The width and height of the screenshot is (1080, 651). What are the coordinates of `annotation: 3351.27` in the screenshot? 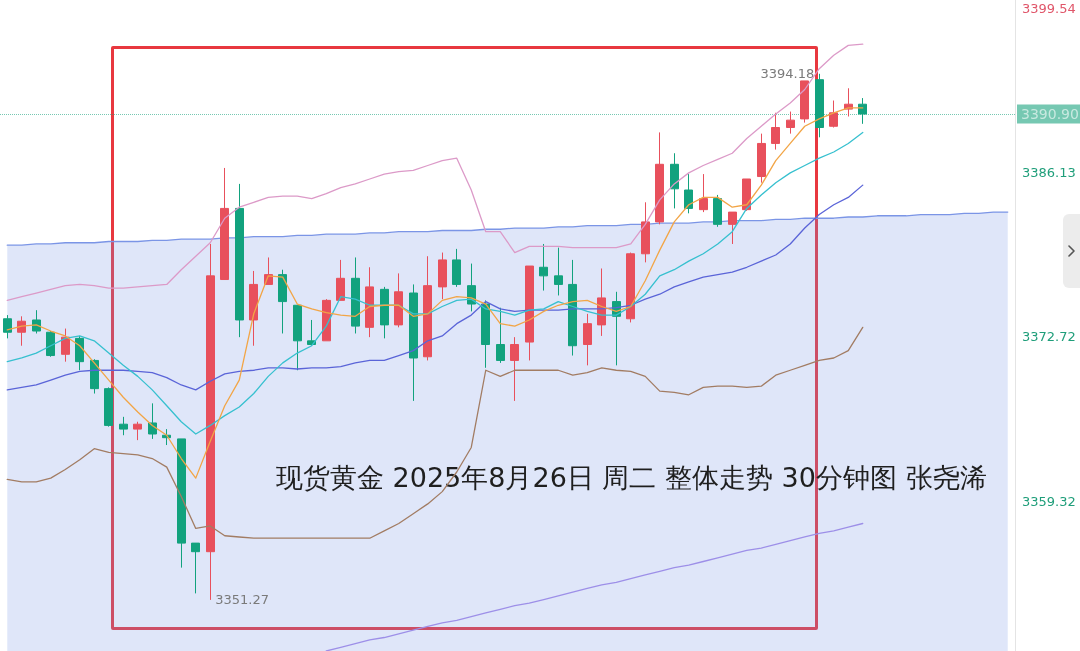 It's located at (242, 600).